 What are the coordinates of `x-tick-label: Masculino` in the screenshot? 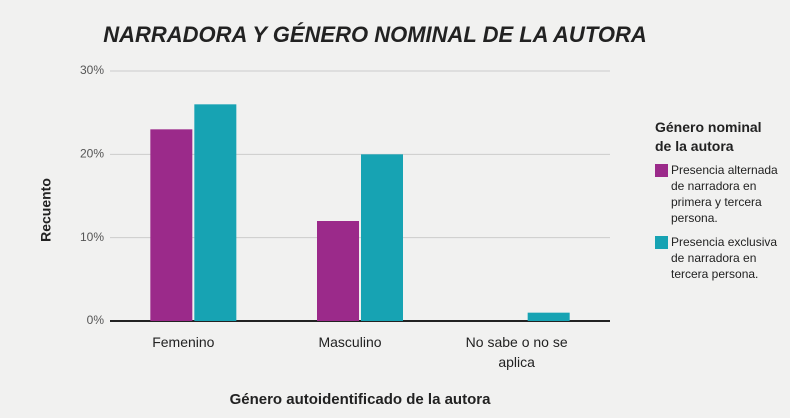 It's located at (350, 342).